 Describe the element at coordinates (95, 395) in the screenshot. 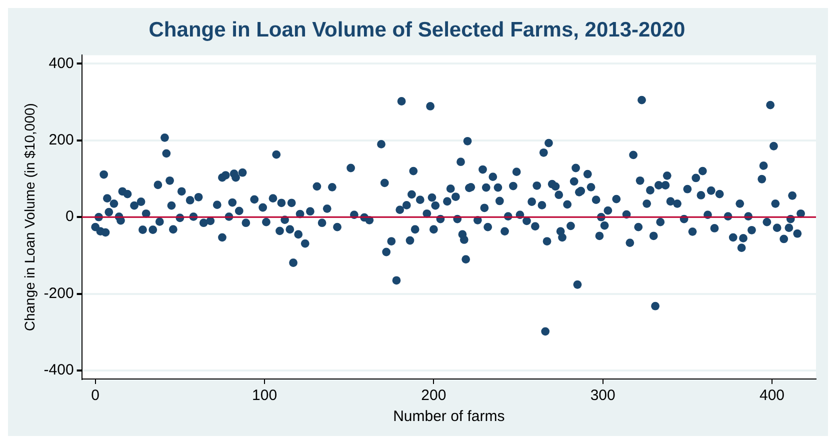

I see `x-tick-label: 0` at that location.